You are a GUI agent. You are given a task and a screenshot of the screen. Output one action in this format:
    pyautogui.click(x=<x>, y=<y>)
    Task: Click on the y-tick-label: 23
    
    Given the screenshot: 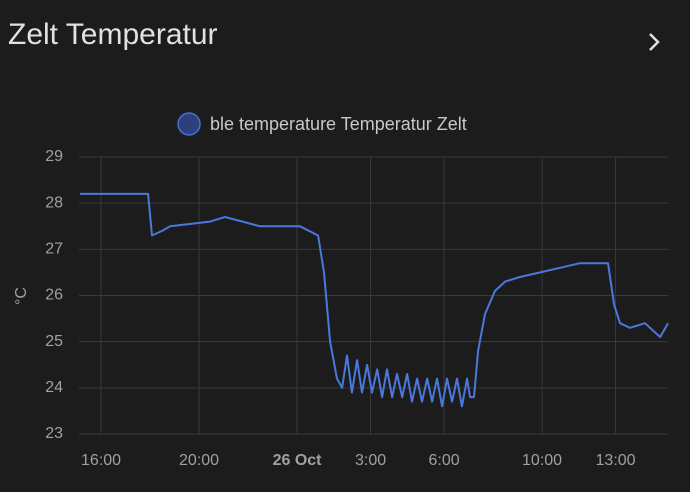 What is the action you would take?
    pyautogui.click(x=54, y=433)
    